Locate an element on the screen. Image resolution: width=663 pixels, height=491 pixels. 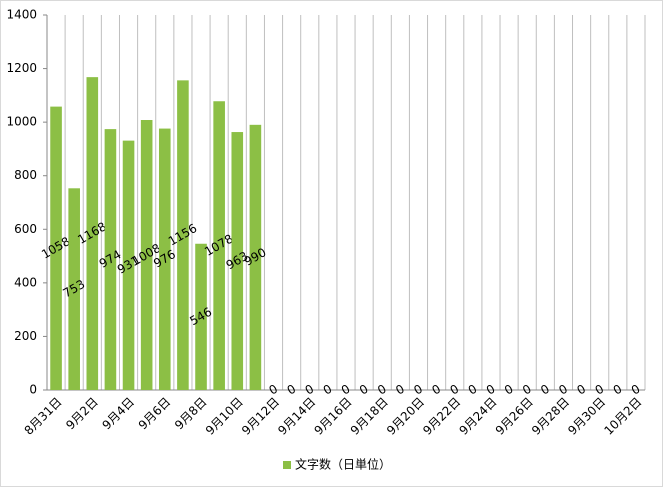
y-tick-label: 600 is located at coordinates (25, 229).